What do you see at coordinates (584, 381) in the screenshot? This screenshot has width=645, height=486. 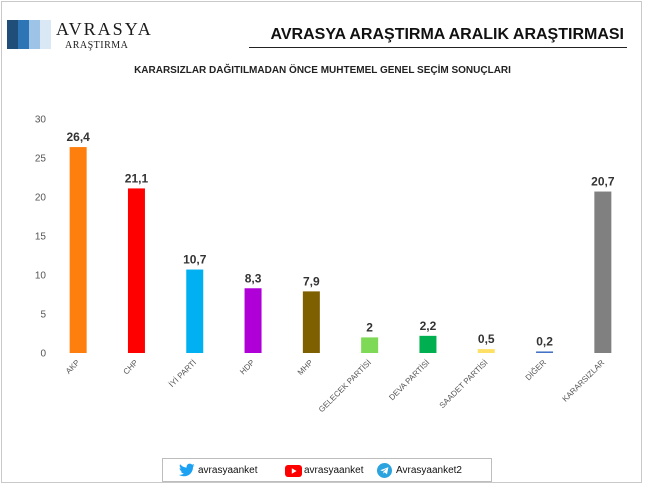 I see `x-tick-label: KARARSIZLAR` at bounding box center [584, 381].